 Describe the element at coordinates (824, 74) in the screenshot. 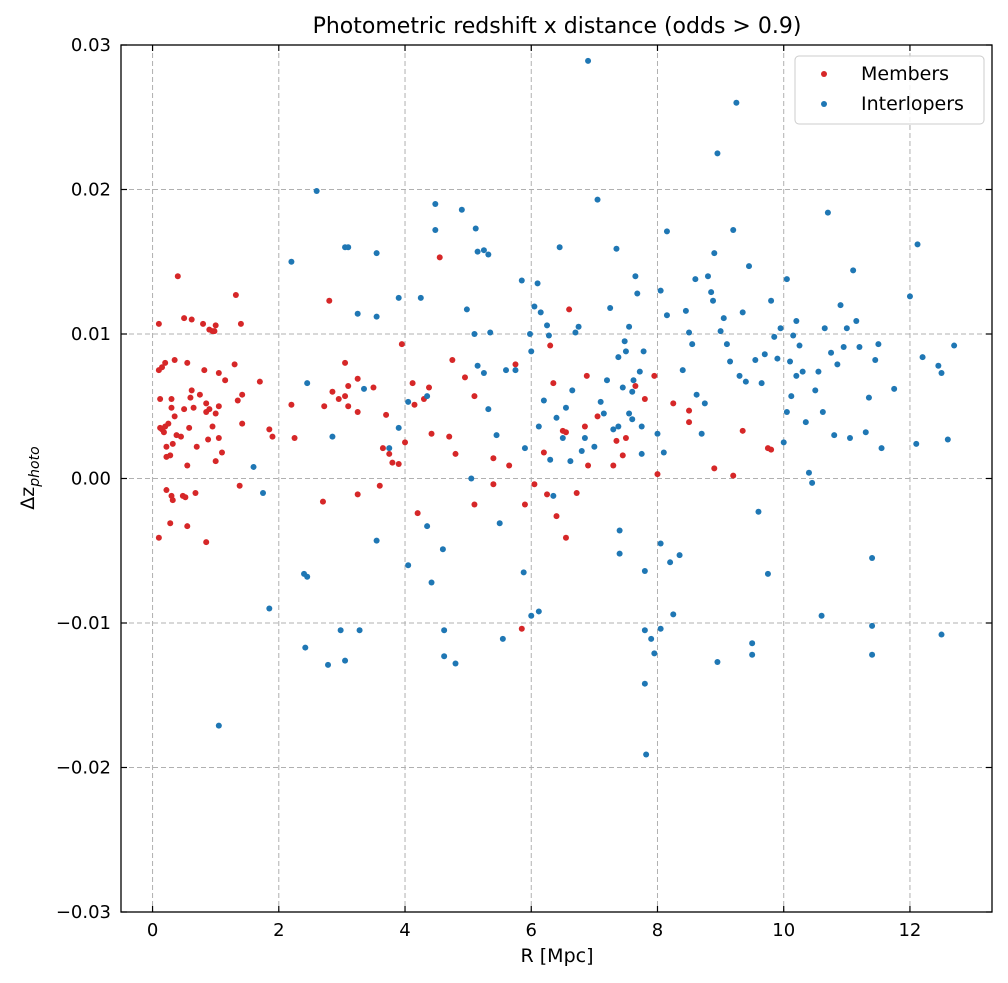

I see `legend-marker-members` at that location.